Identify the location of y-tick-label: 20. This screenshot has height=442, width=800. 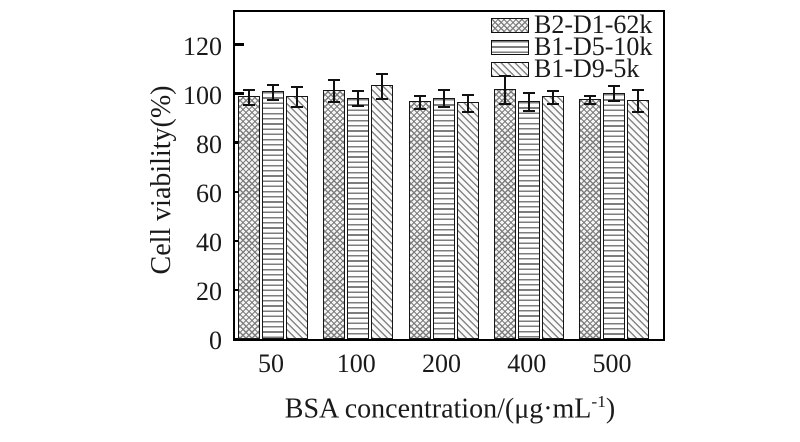
(209, 291).